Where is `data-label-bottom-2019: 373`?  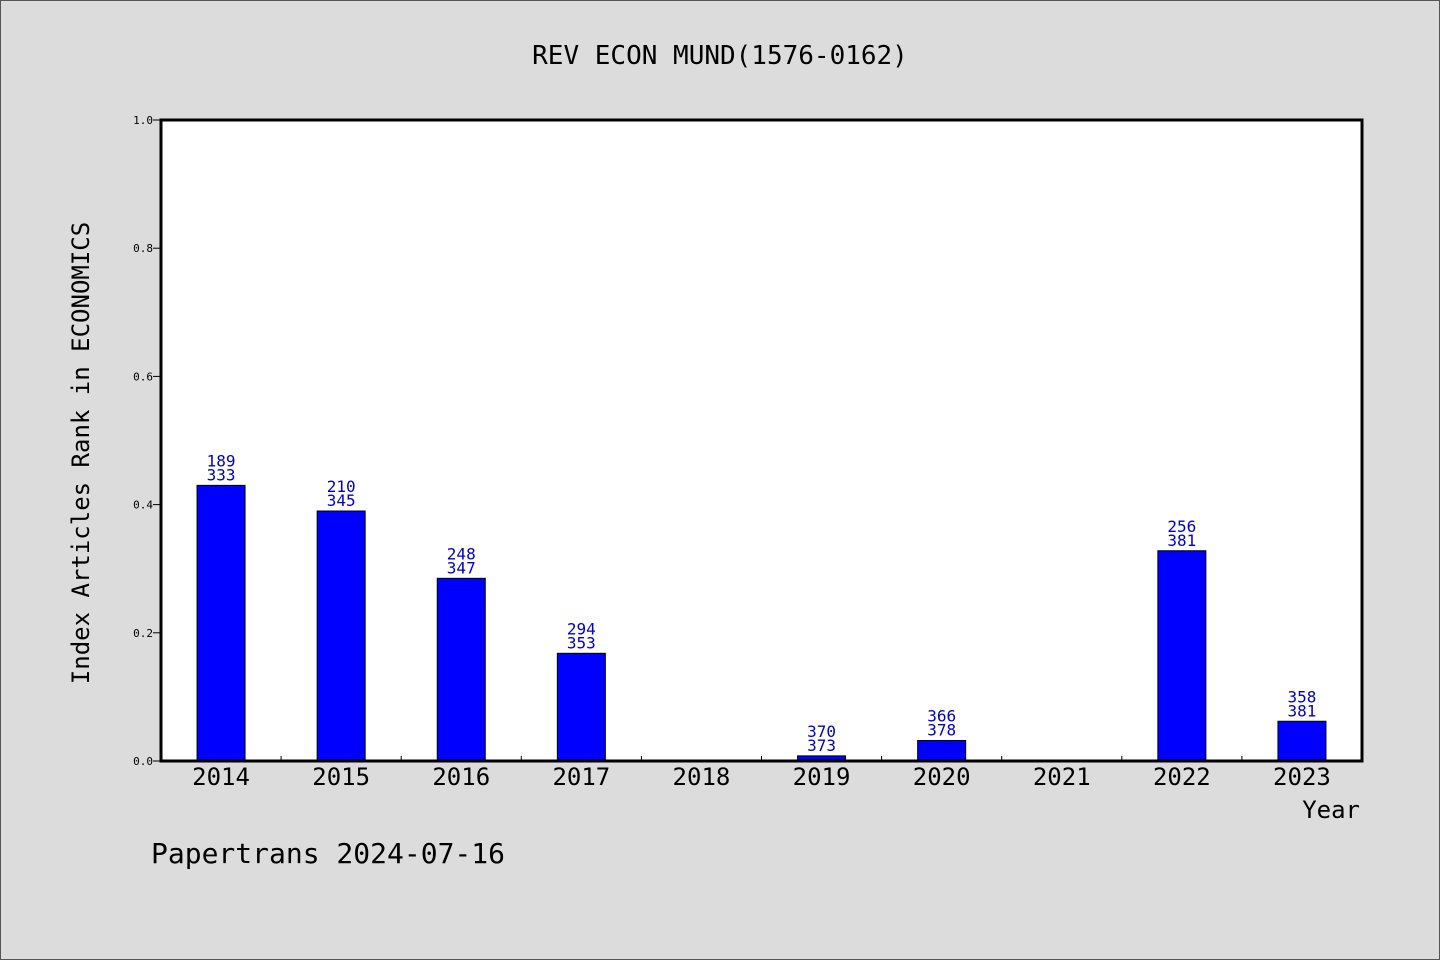 data-label-bottom-2019: 373 is located at coordinates (821, 745).